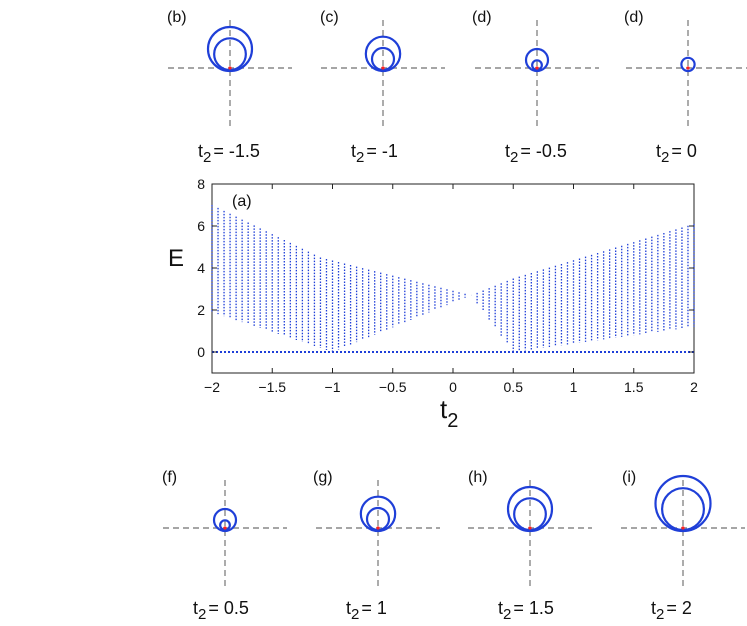 The image size is (747, 626). I want to click on panel-label: (a), so click(242, 201).